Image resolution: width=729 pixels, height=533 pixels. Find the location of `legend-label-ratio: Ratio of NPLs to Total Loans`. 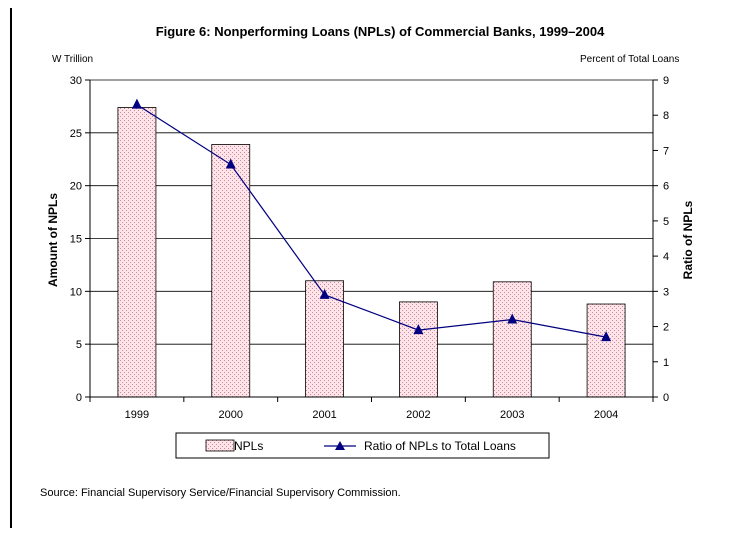

legend-label-ratio: Ratio of NPLs to Total Loans is located at coordinates (440, 446).